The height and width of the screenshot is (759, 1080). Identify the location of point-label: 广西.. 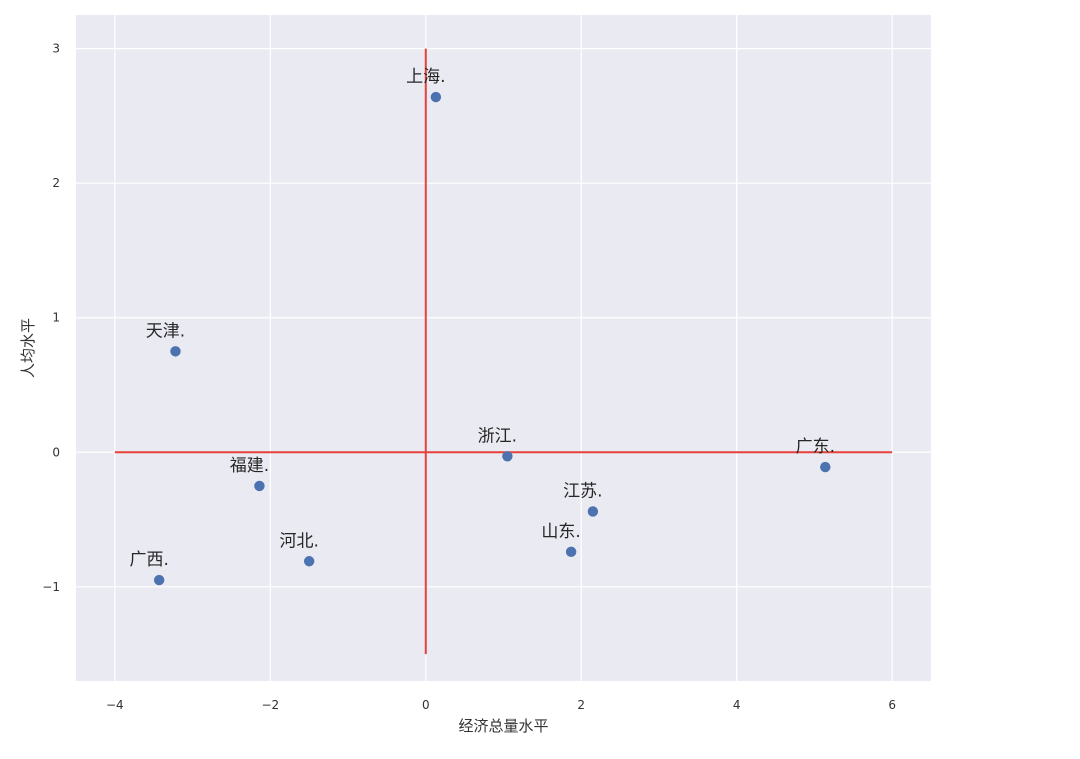
(148, 560).